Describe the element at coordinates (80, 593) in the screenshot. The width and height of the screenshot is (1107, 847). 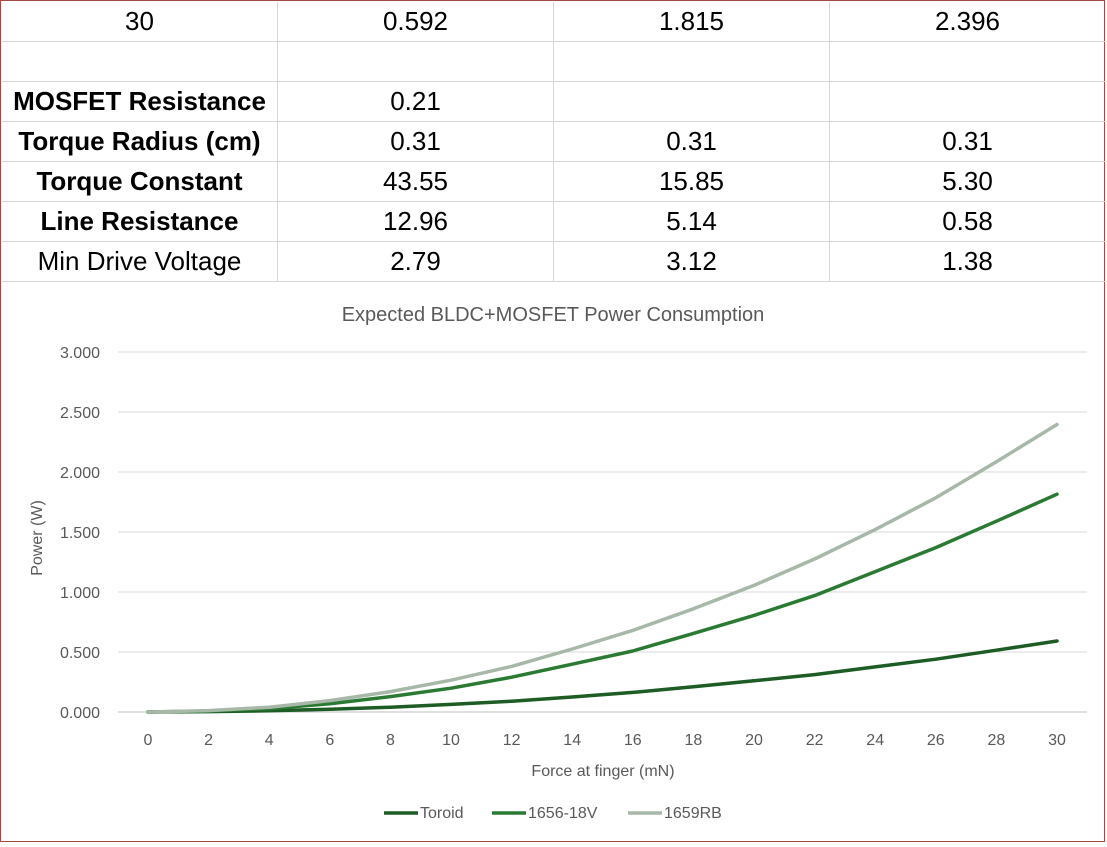
I see `y-tick-label: 1.000` at that location.